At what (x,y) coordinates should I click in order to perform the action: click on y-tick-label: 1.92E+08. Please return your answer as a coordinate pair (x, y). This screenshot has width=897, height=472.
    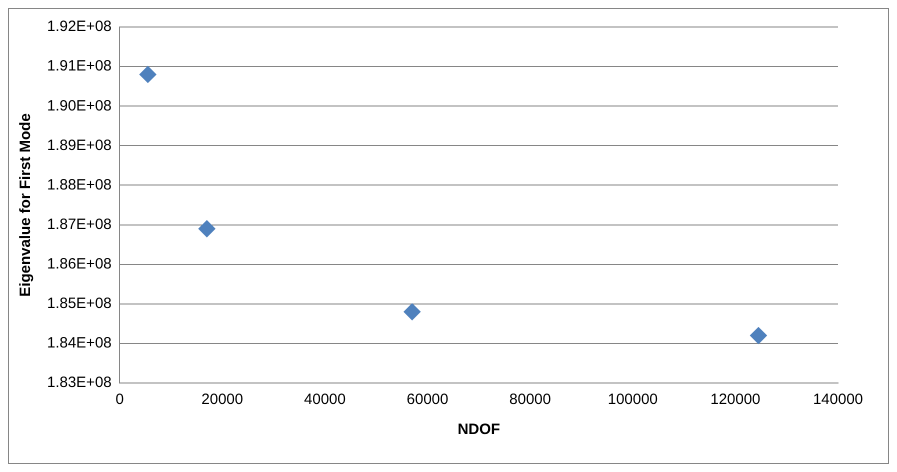
    Looking at the image, I should click on (79, 27).